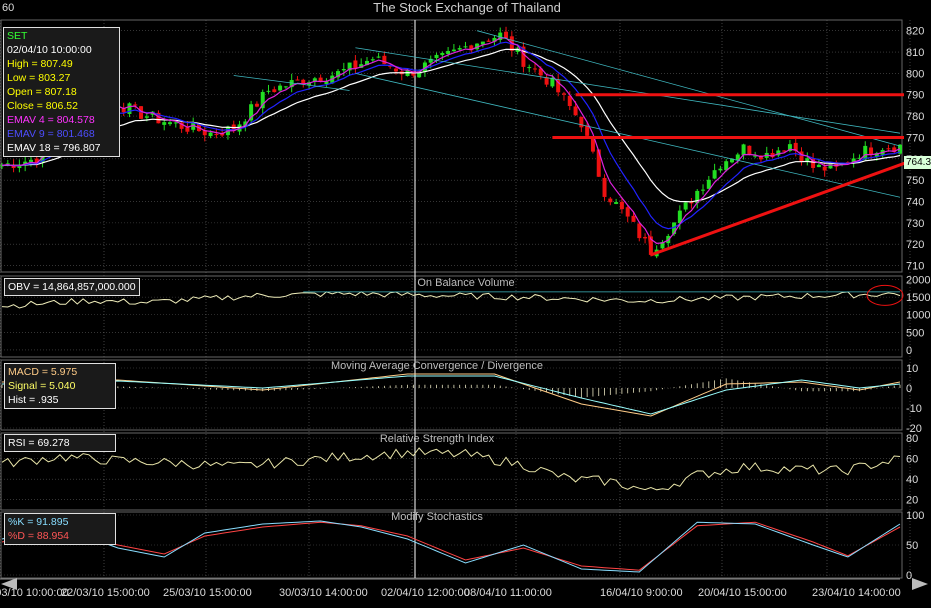 The width and height of the screenshot is (931, 608). Describe the element at coordinates (54, 148) in the screenshot. I see `info-emav18: EMAV 18 = 796.807` at that location.